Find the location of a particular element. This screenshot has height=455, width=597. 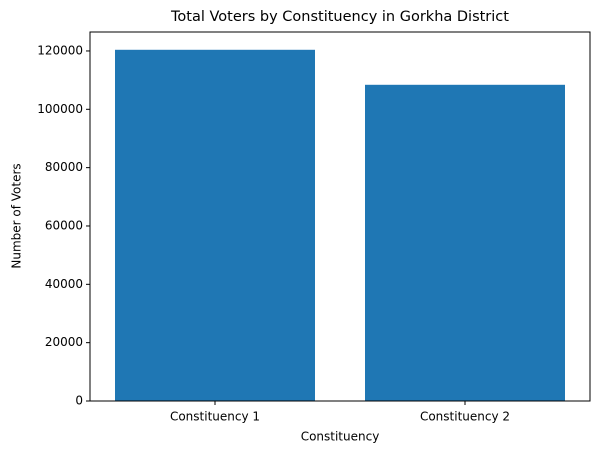

y-tick-label: 80000 is located at coordinates (64, 167).